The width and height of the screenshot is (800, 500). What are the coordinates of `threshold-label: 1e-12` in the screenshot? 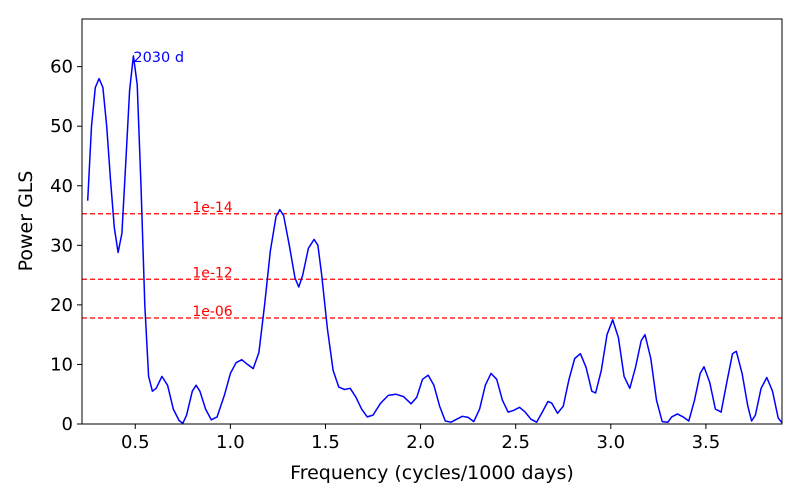 It's located at (212, 273).